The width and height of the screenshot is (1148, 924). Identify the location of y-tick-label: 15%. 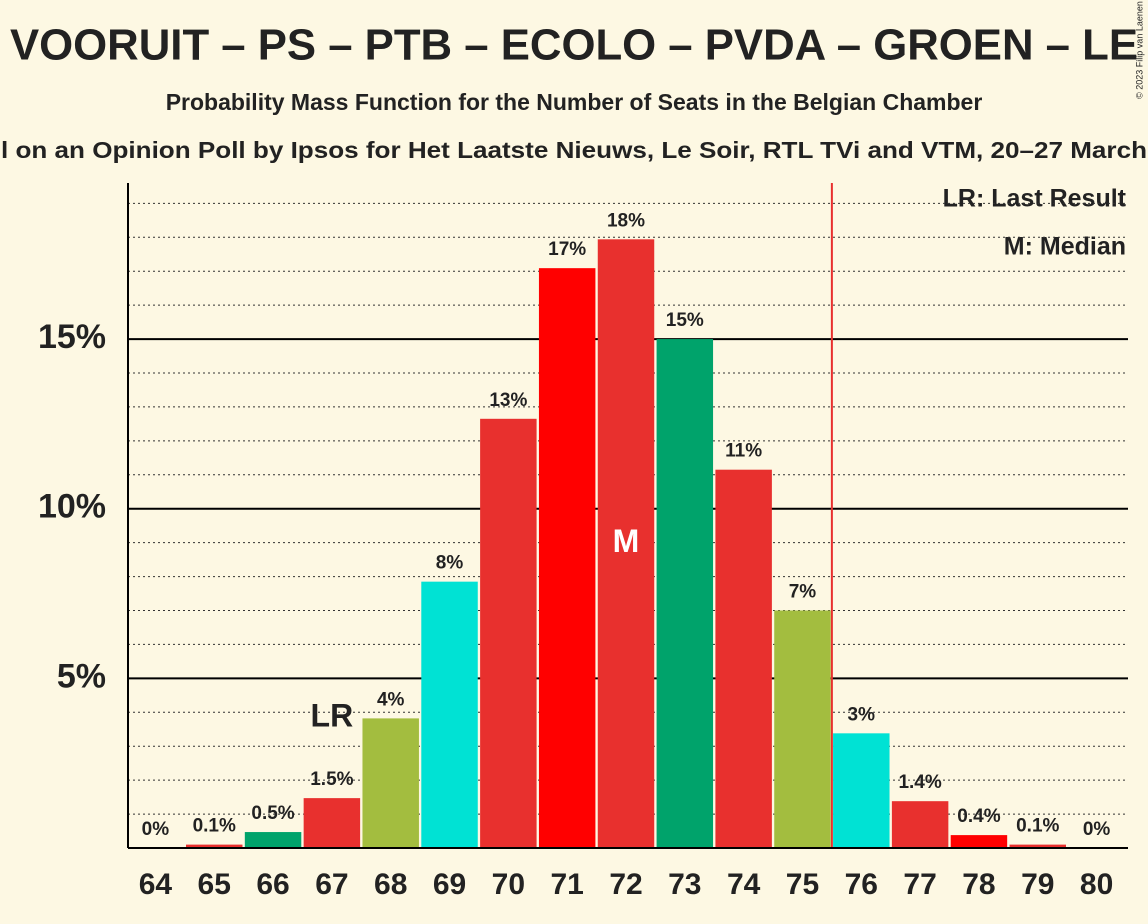
(72, 337).